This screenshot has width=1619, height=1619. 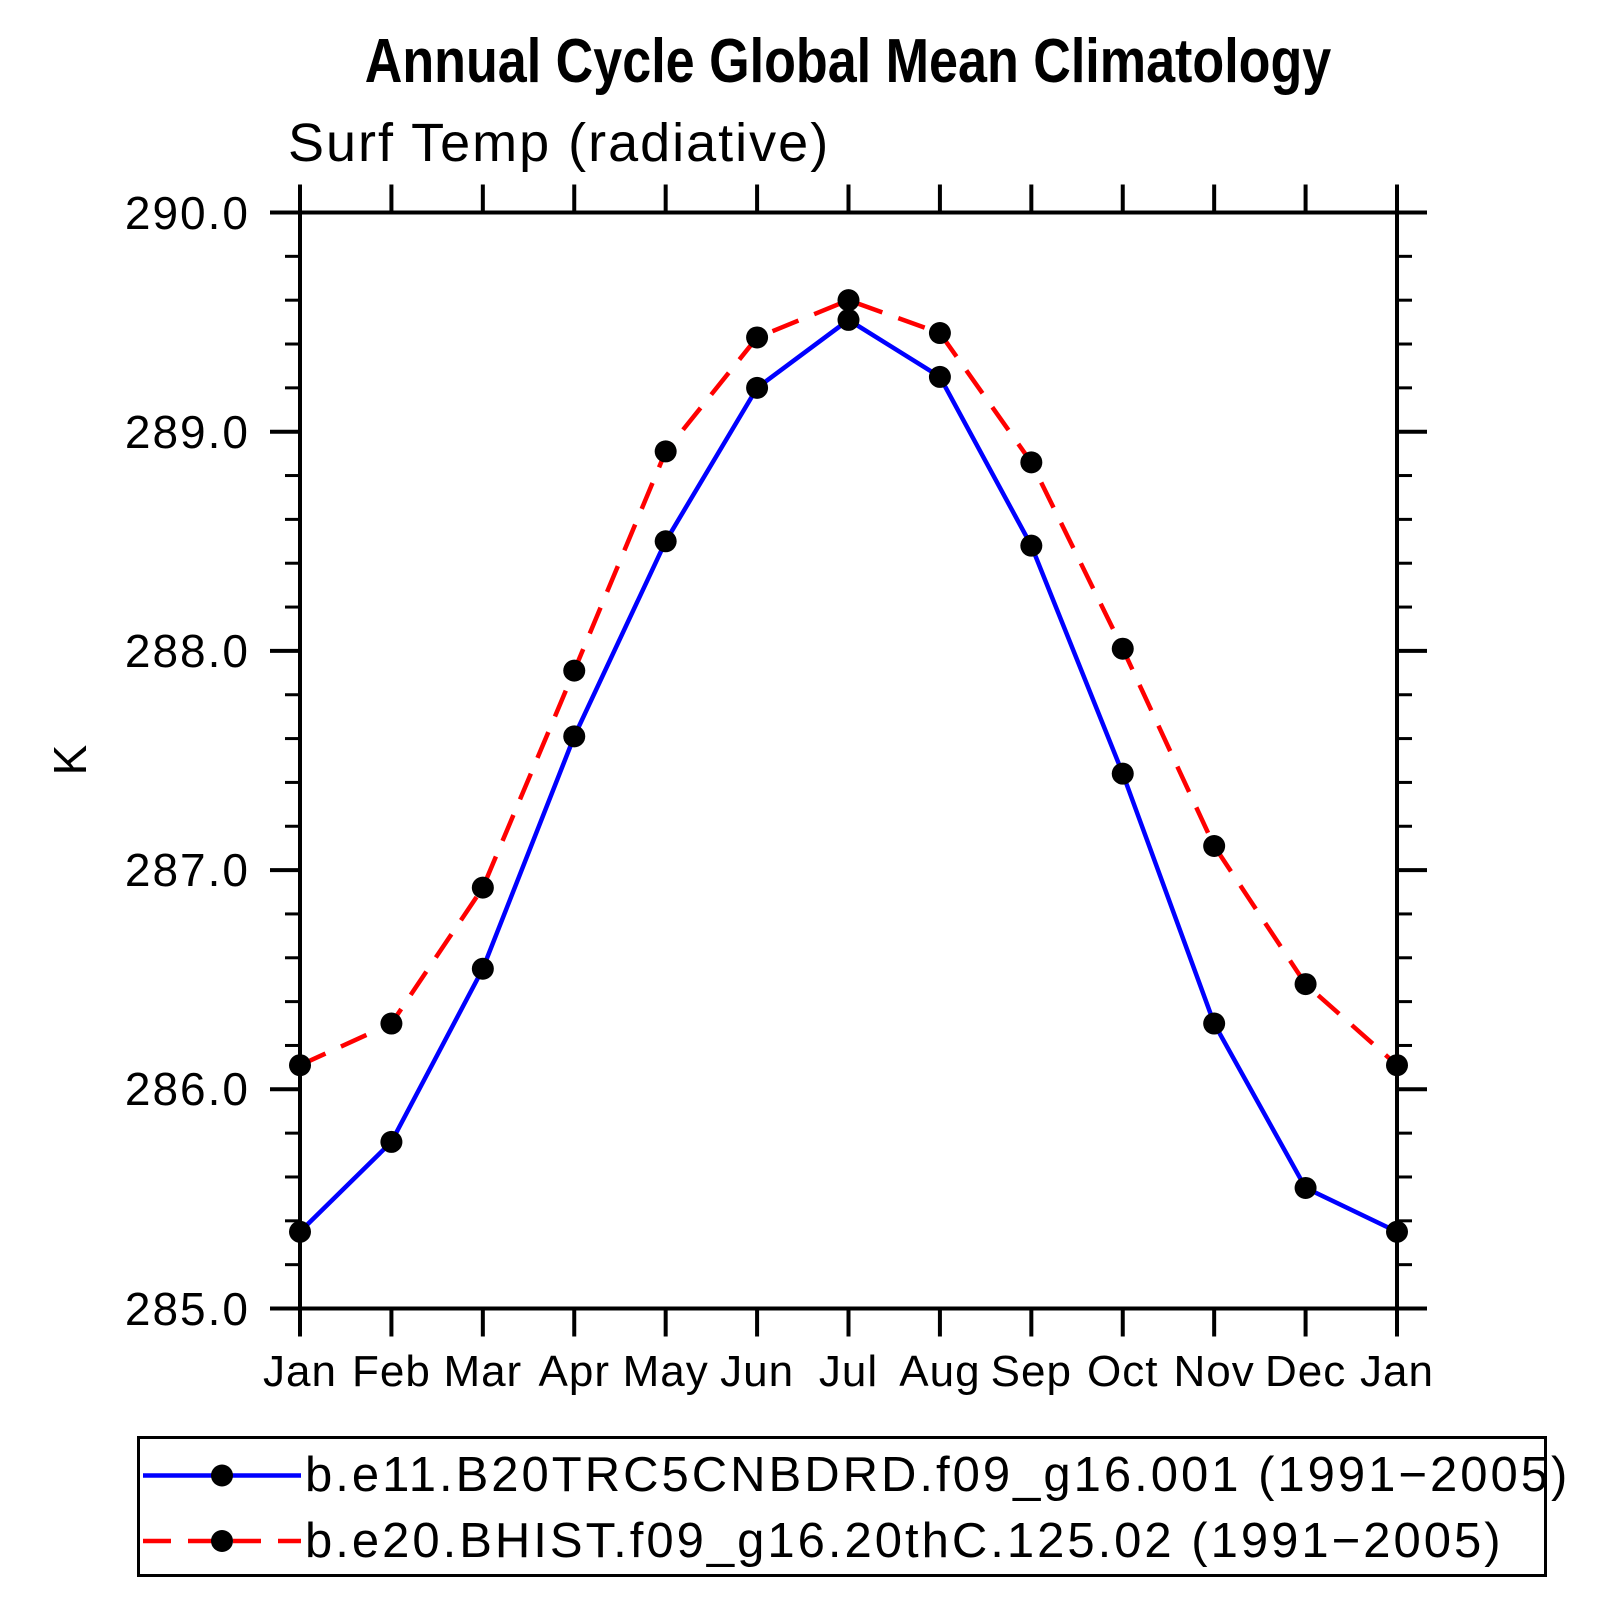 I want to click on x-tick-label: Aug, so click(x=940, y=1371).